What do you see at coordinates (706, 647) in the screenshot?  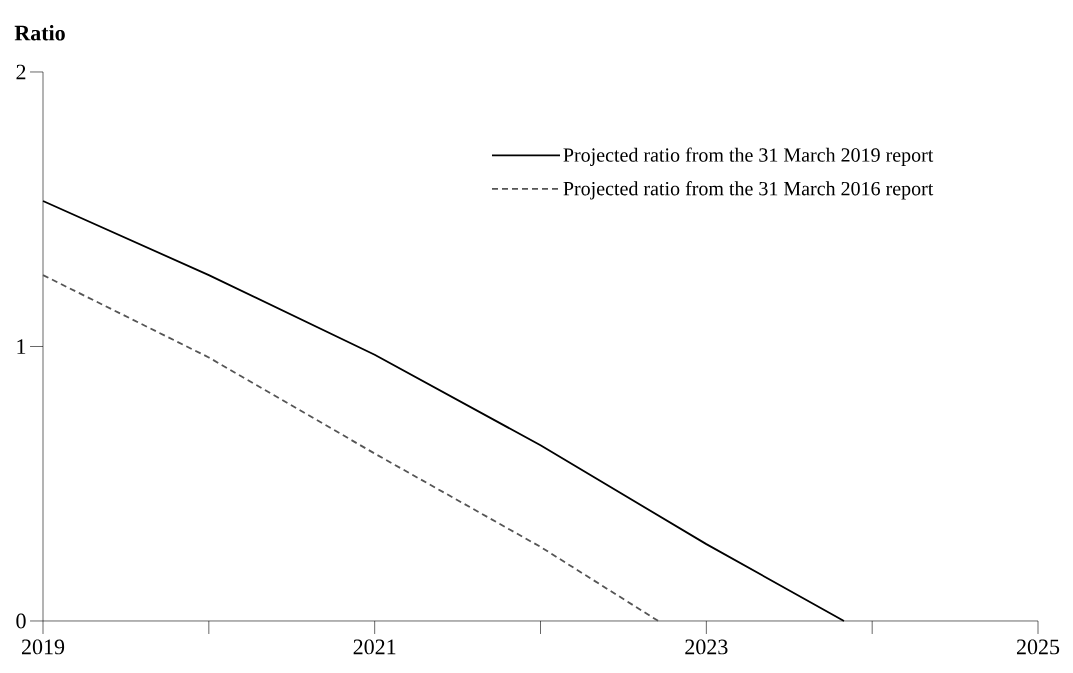 I see `x-tick-label: 2023` at bounding box center [706, 647].